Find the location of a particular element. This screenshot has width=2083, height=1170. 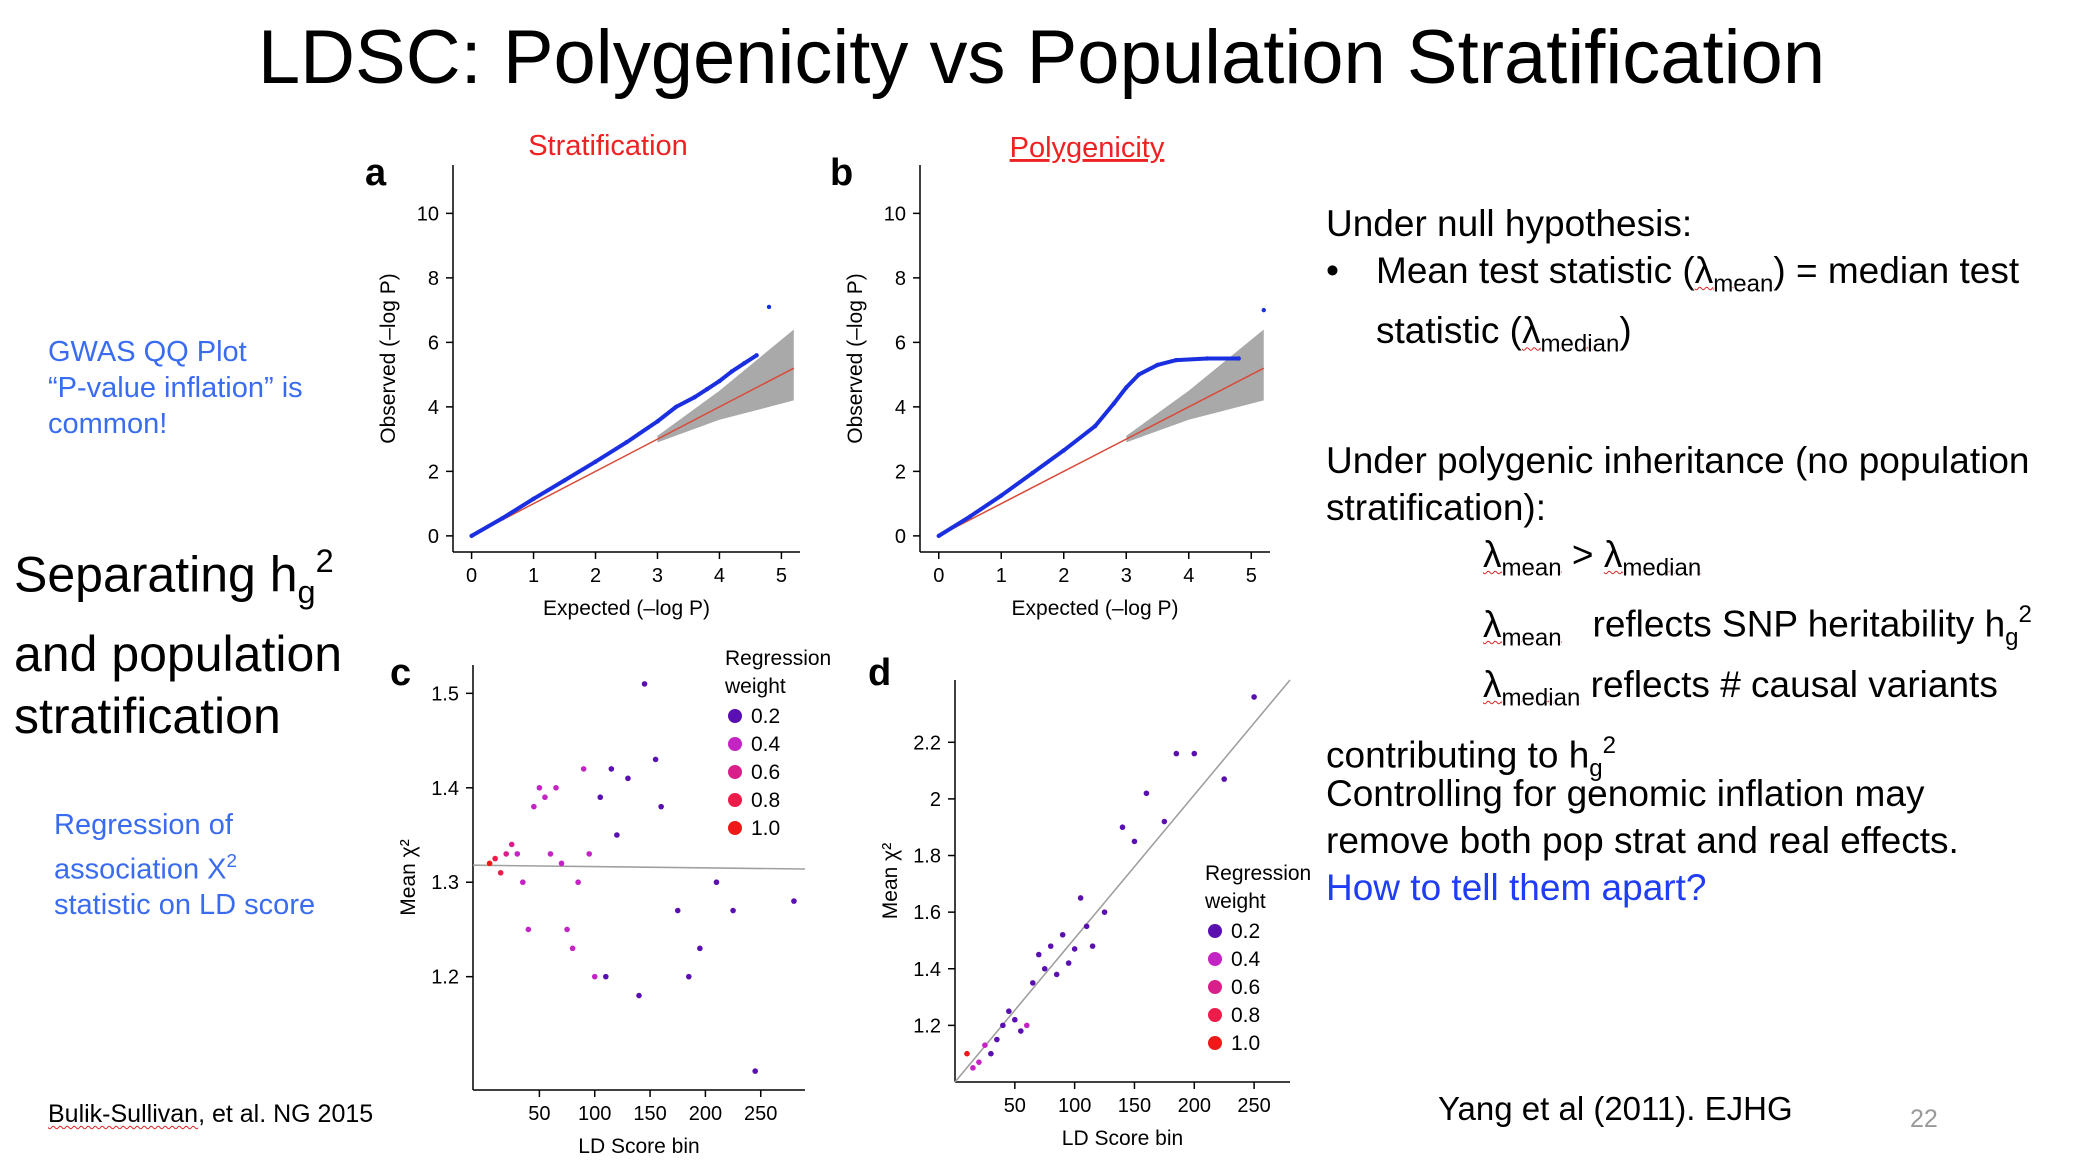

y-tick-label: 4 is located at coordinates (900, 408).